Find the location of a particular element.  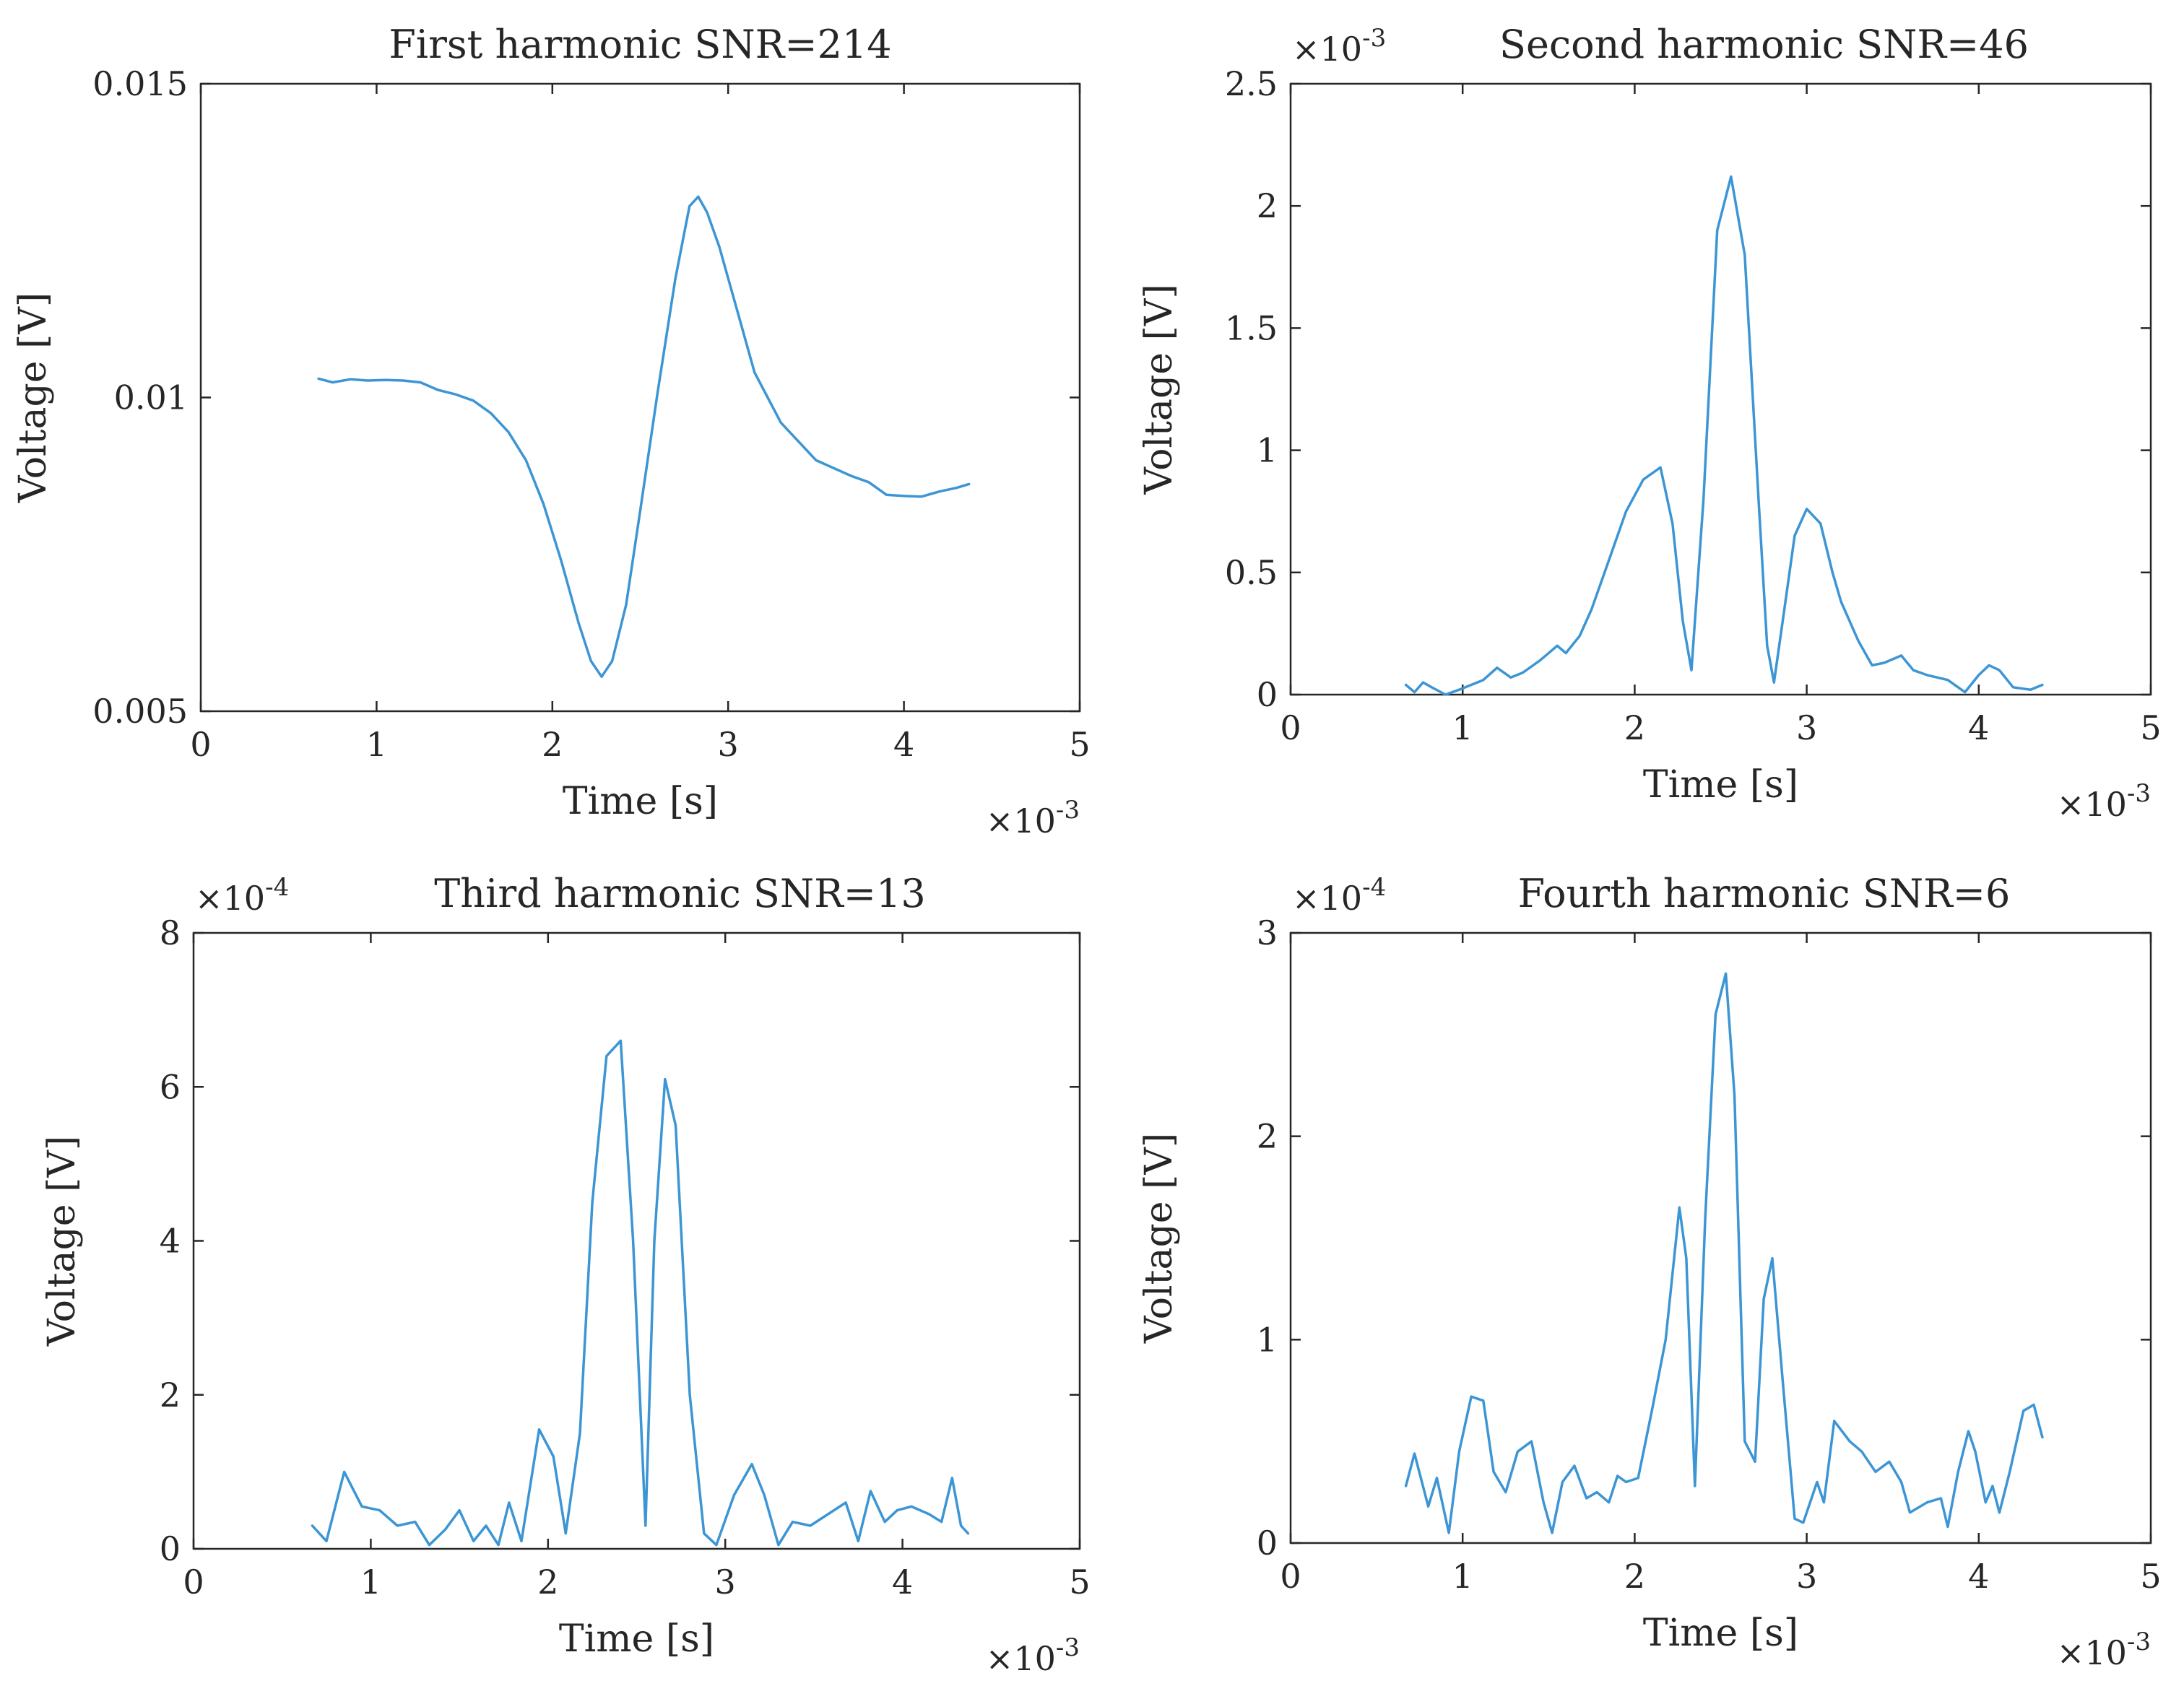

third-harmonic-y-axis-label: Voltage [V] is located at coordinates (62, 1241).